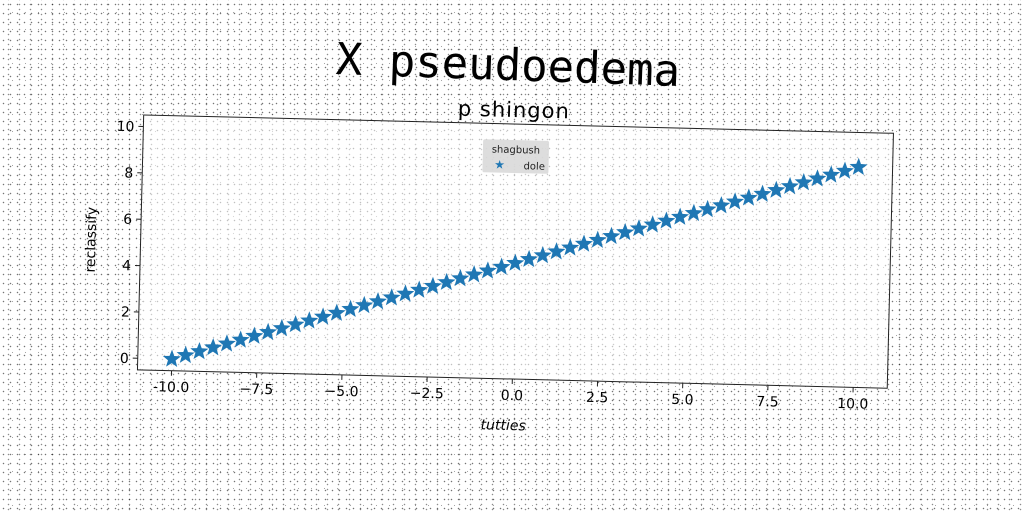 The width and height of the screenshot is (1024, 512). What do you see at coordinates (767, 402) in the screenshot?
I see `x-tick-label: 7.5` at bounding box center [767, 402].